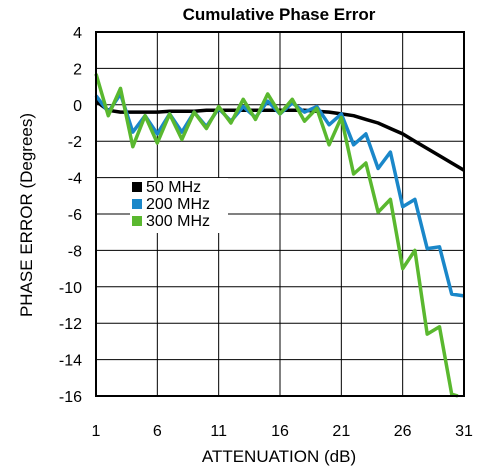 Image resolution: width=483 pixels, height=472 pixels. I want to click on legend-background, so click(179, 205).